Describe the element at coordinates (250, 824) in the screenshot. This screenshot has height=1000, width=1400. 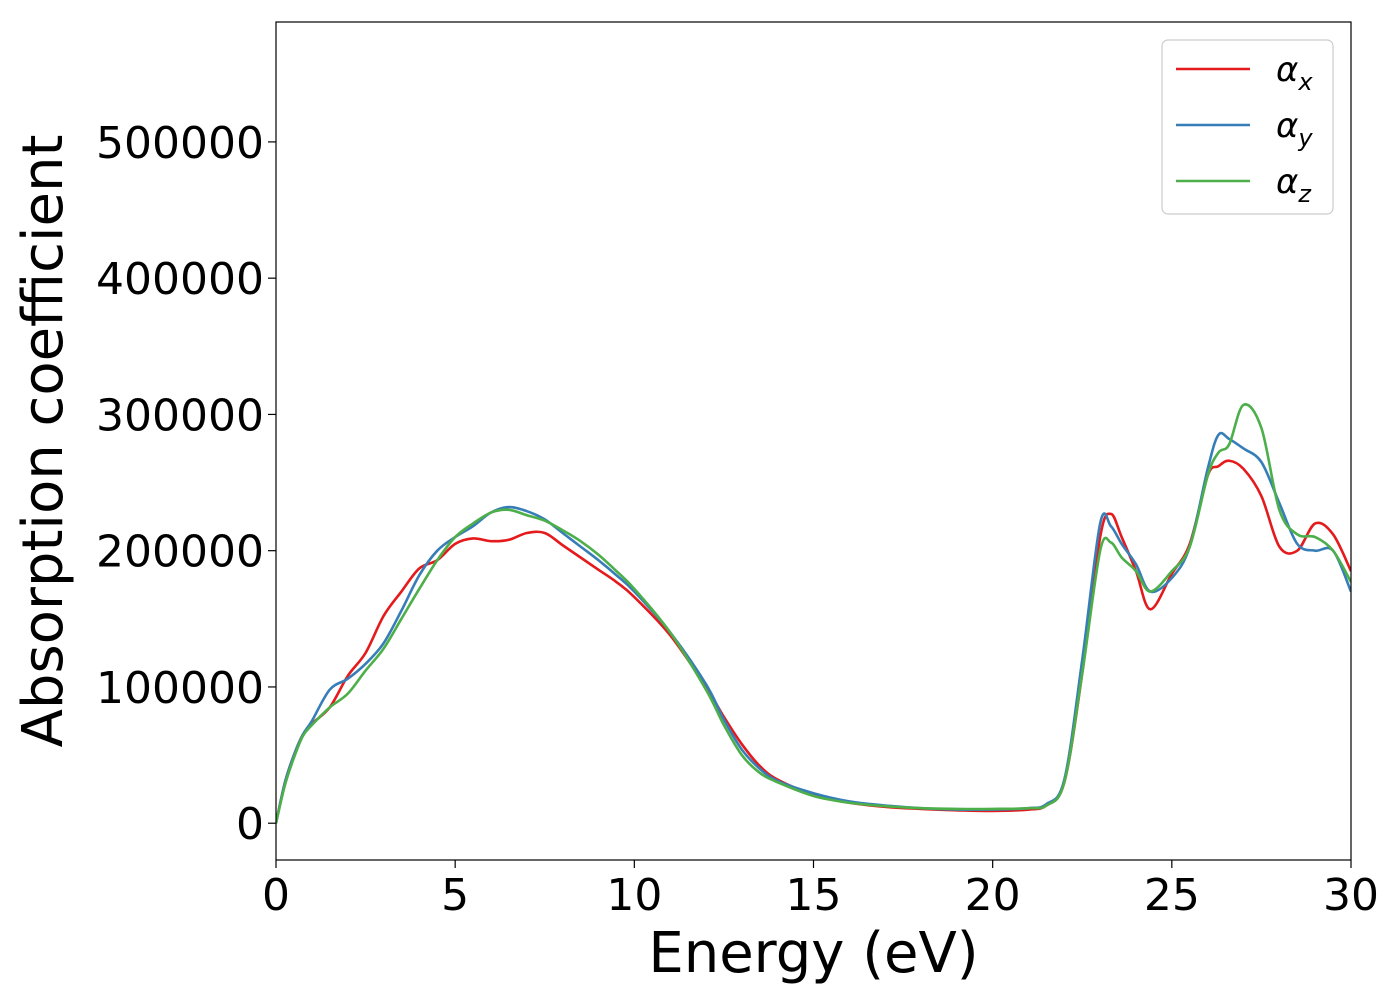
I see `y-tick-label: 0` at that location.